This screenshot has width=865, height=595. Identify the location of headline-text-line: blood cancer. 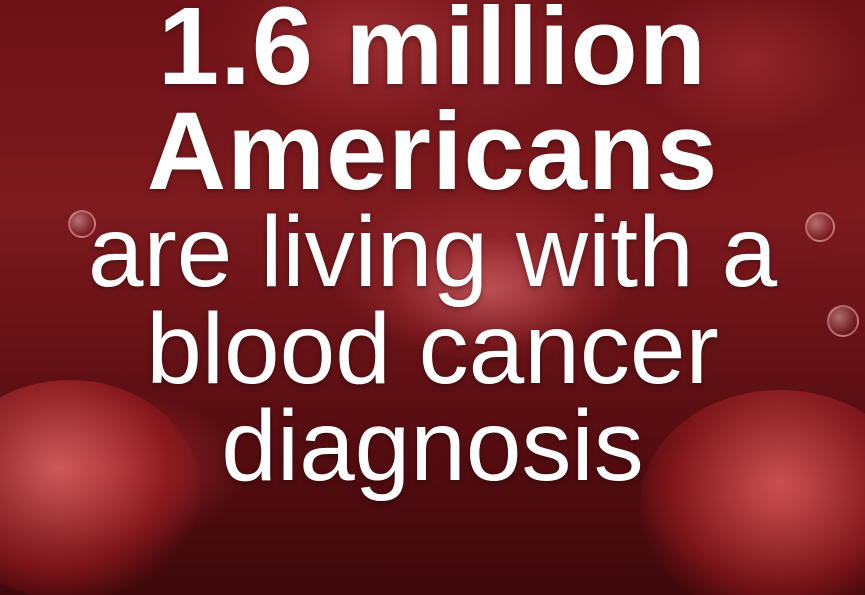
(432, 349).